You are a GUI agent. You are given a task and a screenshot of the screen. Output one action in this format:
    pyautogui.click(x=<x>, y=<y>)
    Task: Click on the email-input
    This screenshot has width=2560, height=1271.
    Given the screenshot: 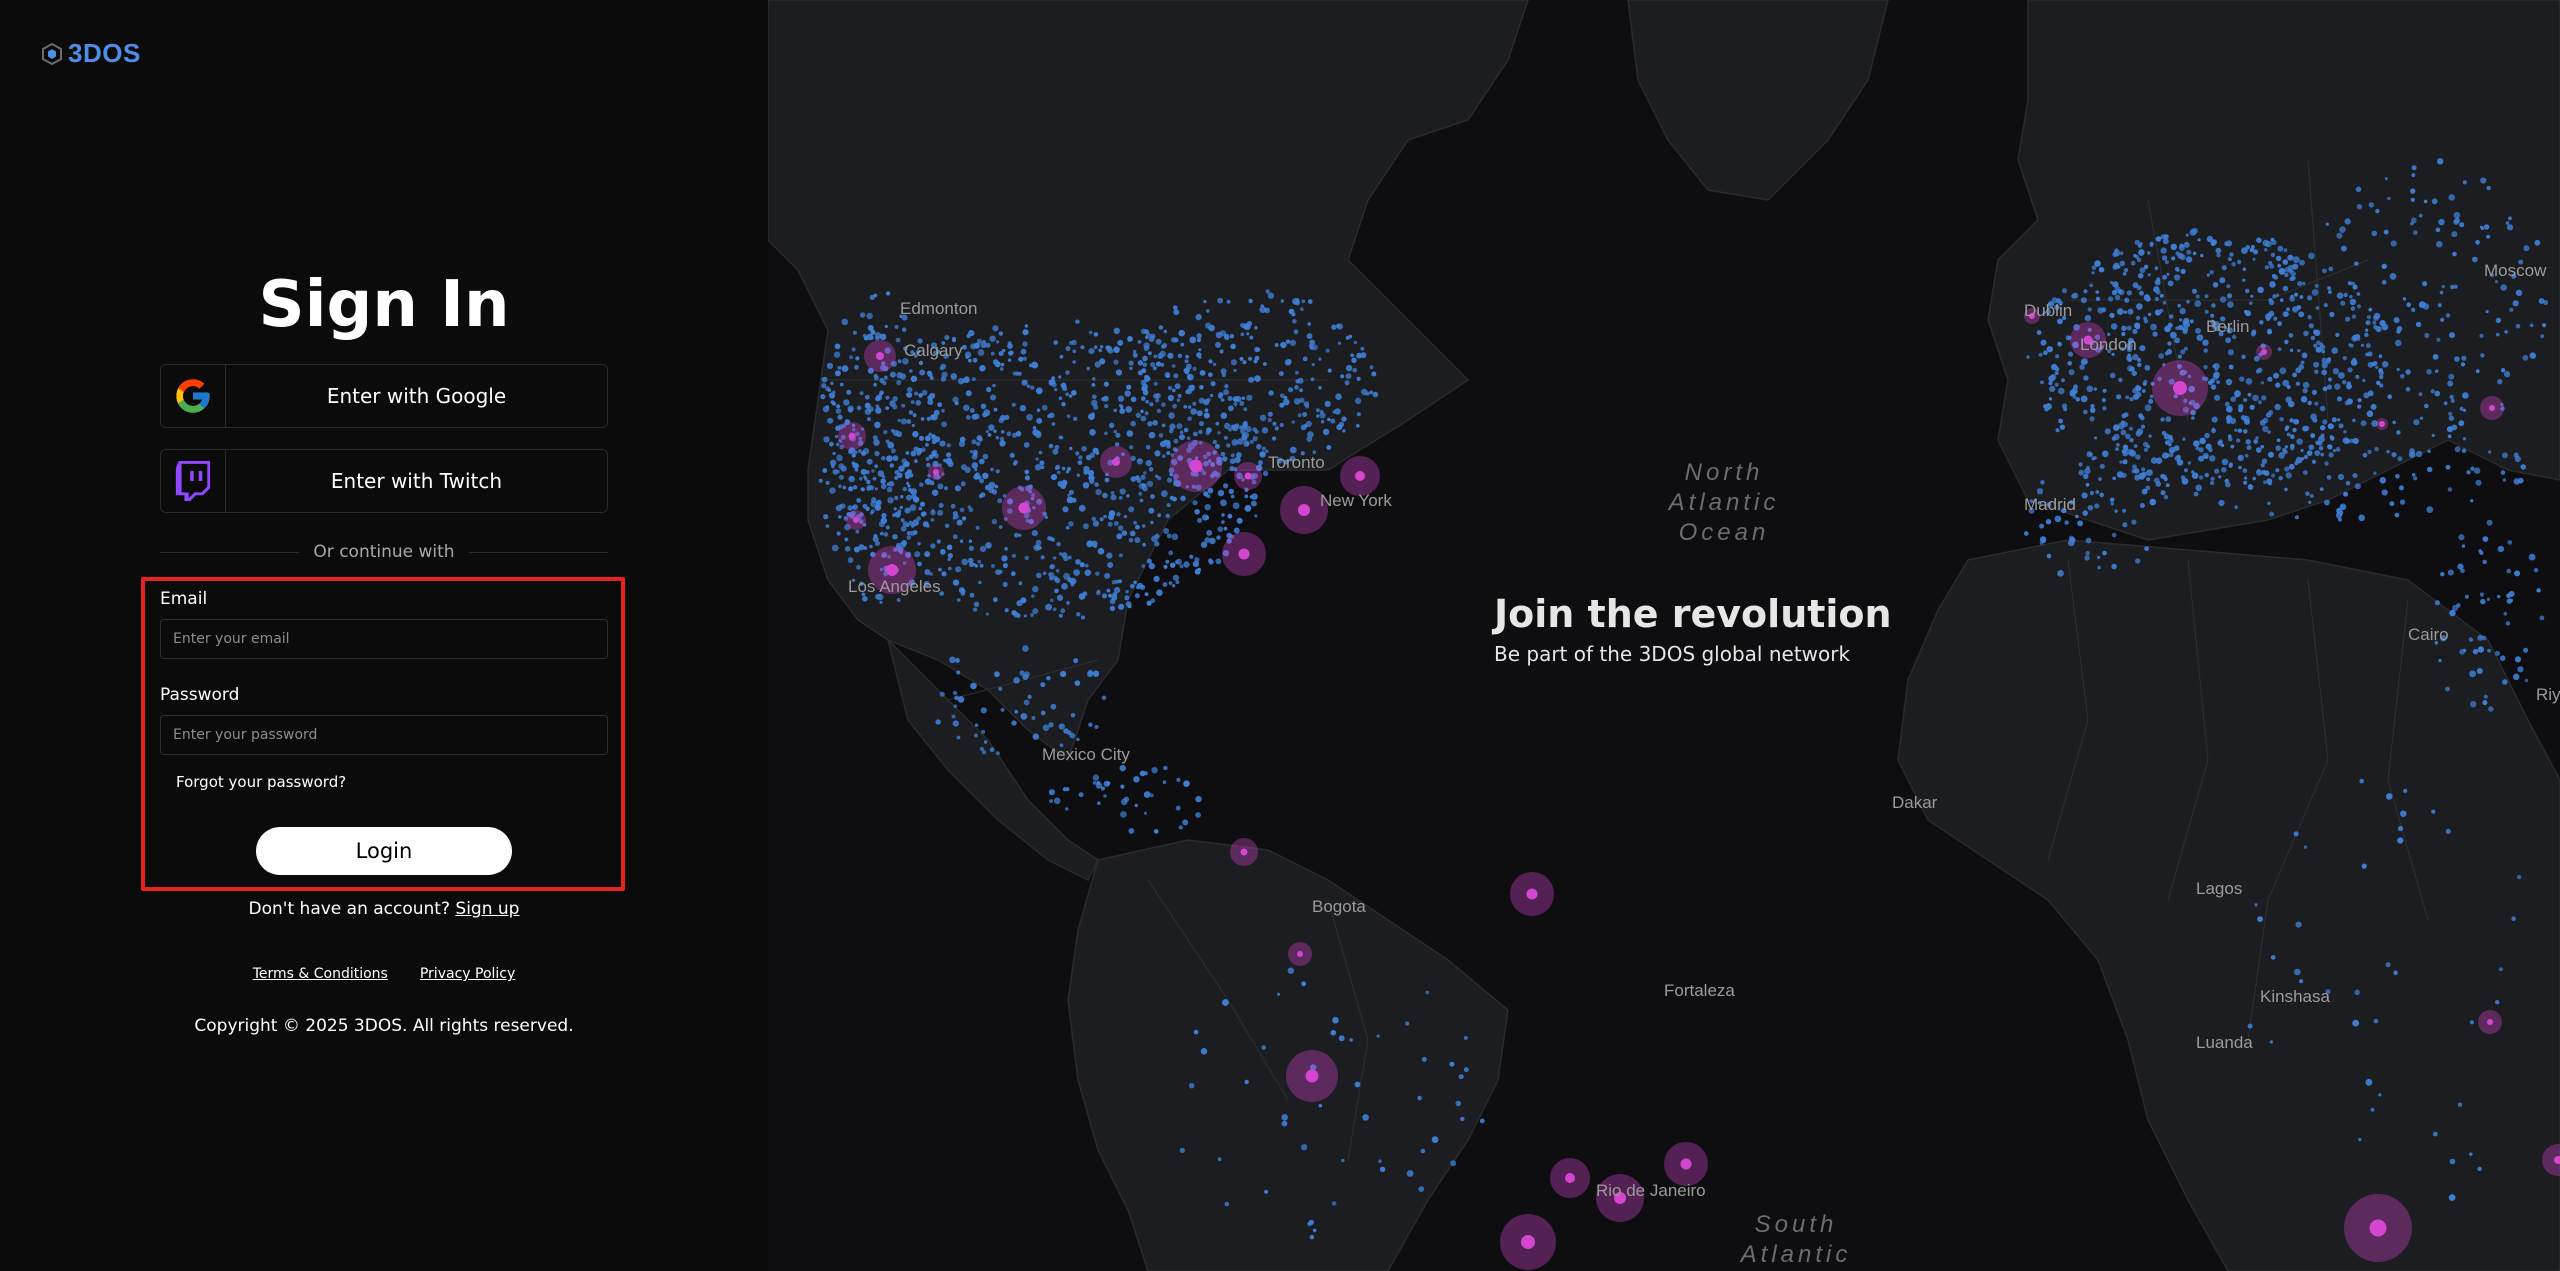 What is the action you would take?
    pyautogui.click(x=384, y=639)
    